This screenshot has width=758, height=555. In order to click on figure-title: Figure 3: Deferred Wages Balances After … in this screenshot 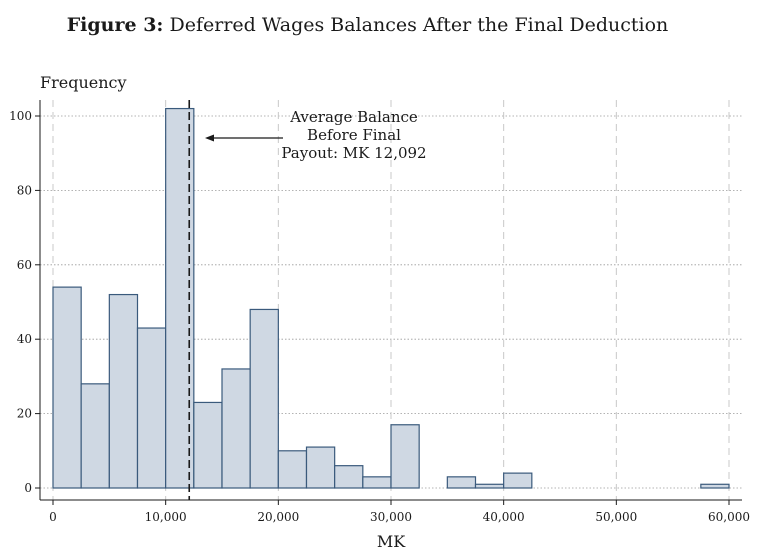, I will do `click(367, 25)`.